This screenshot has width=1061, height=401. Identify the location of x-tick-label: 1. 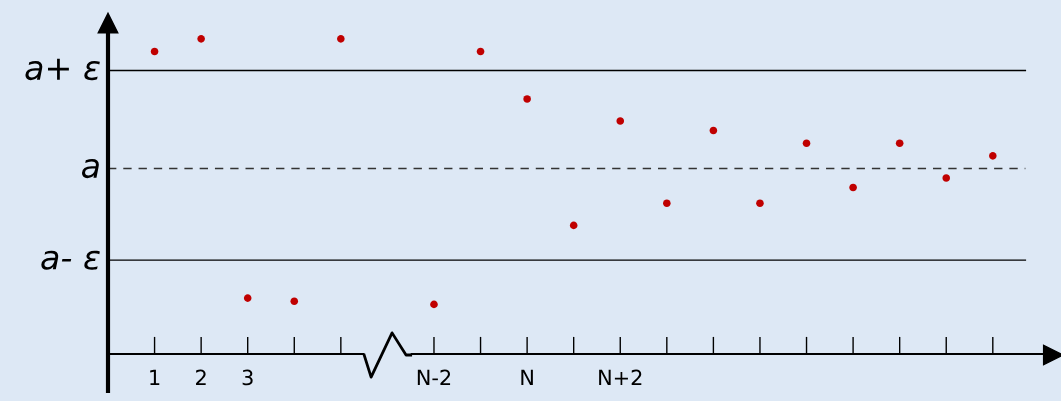
(155, 377).